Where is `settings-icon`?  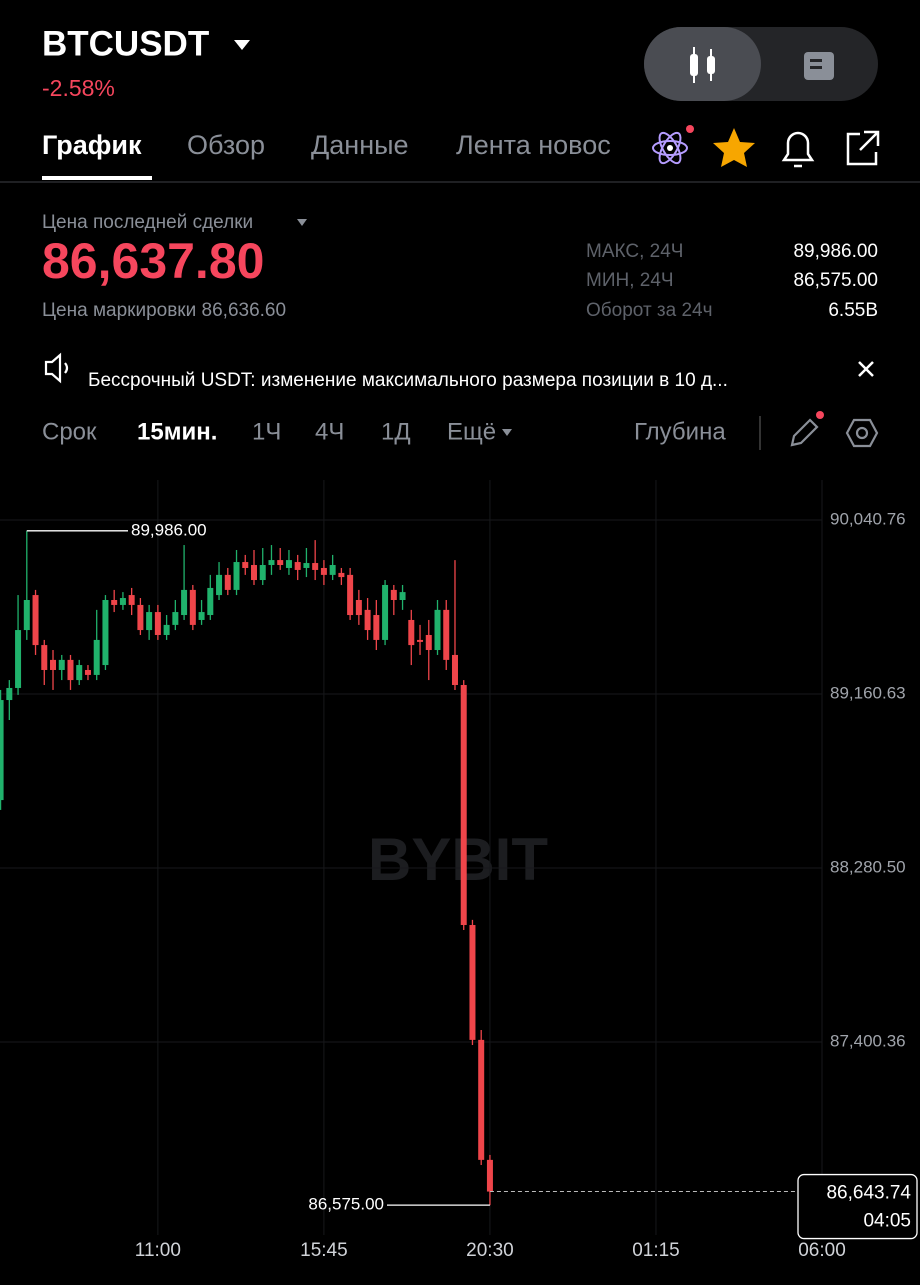
settings-icon is located at coordinates (862, 433).